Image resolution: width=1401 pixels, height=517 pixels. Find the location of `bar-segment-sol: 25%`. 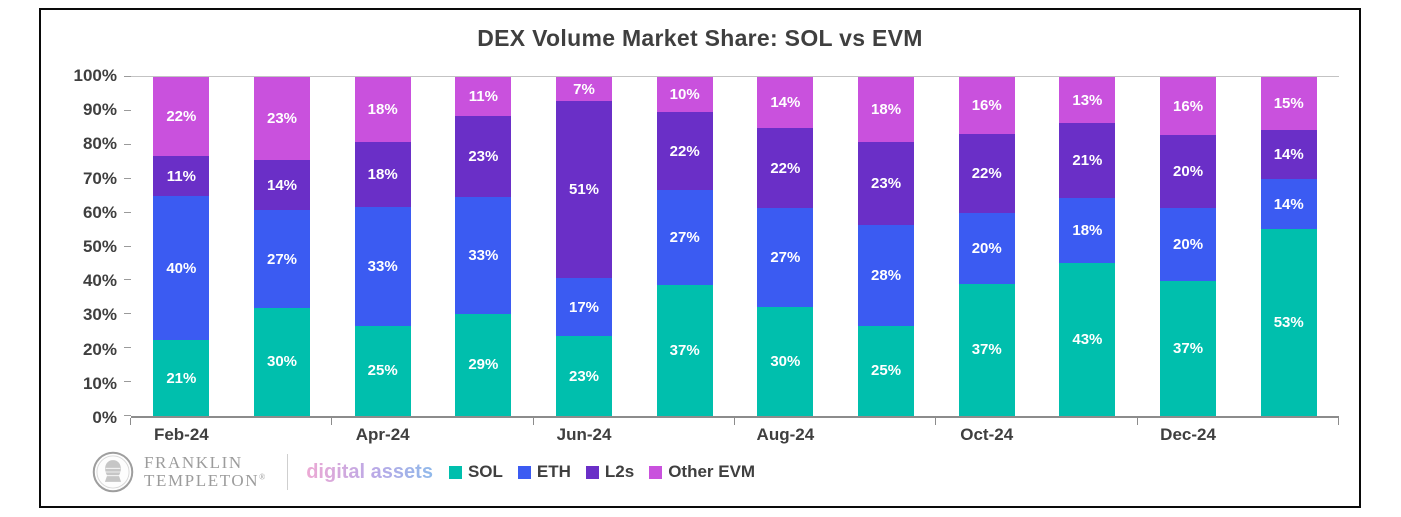

bar-segment-sol: 25% is located at coordinates (886, 370).